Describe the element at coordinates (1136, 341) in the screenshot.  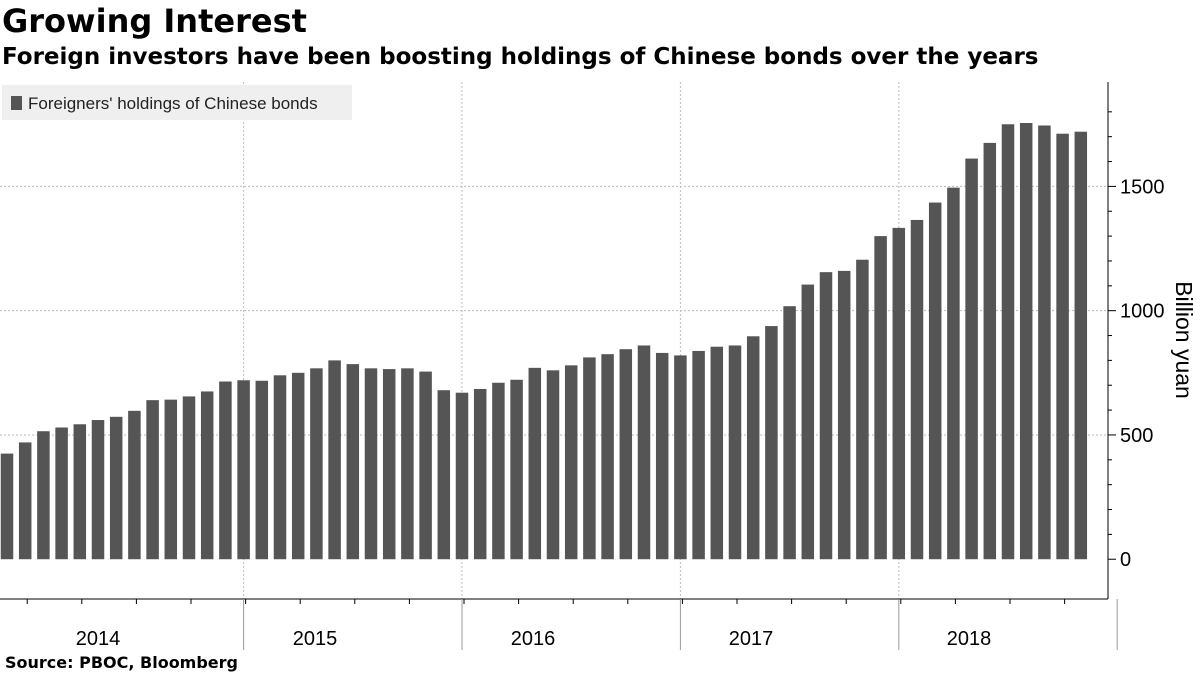
I see `y-ticks: 0 500 1000 1500` at that location.